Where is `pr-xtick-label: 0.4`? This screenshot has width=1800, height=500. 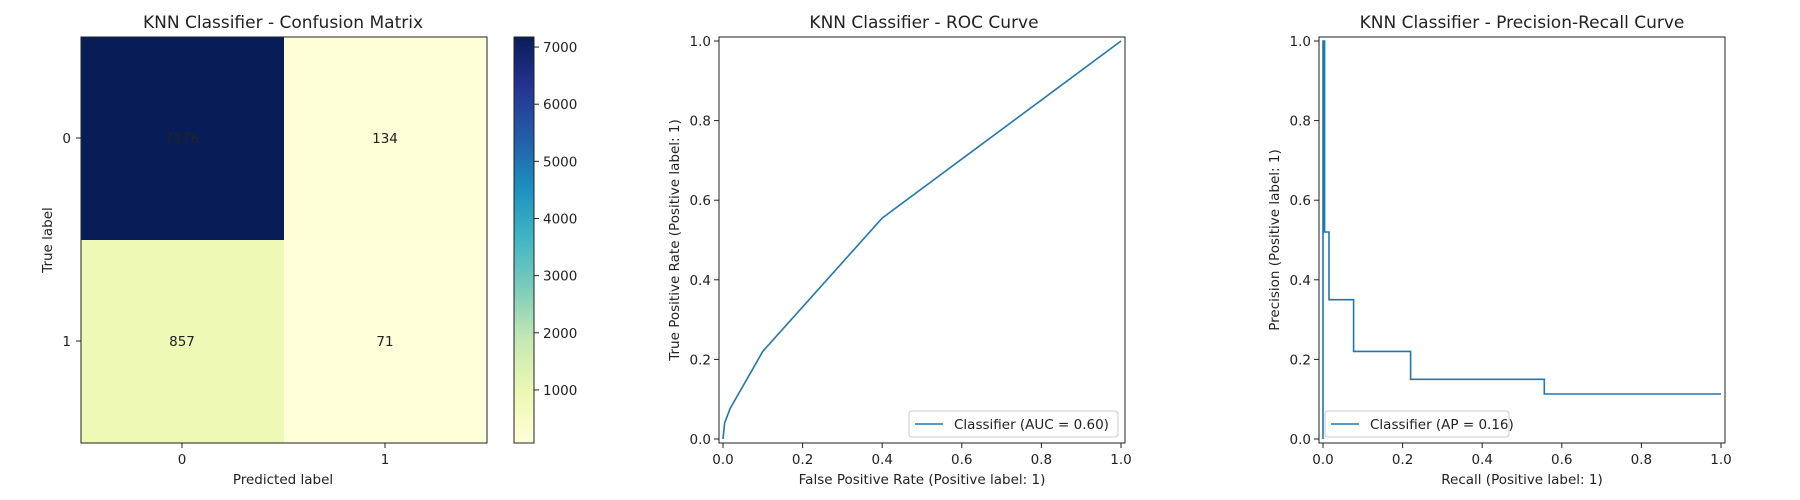
pr-xtick-label: 0.4 is located at coordinates (1481, 460).